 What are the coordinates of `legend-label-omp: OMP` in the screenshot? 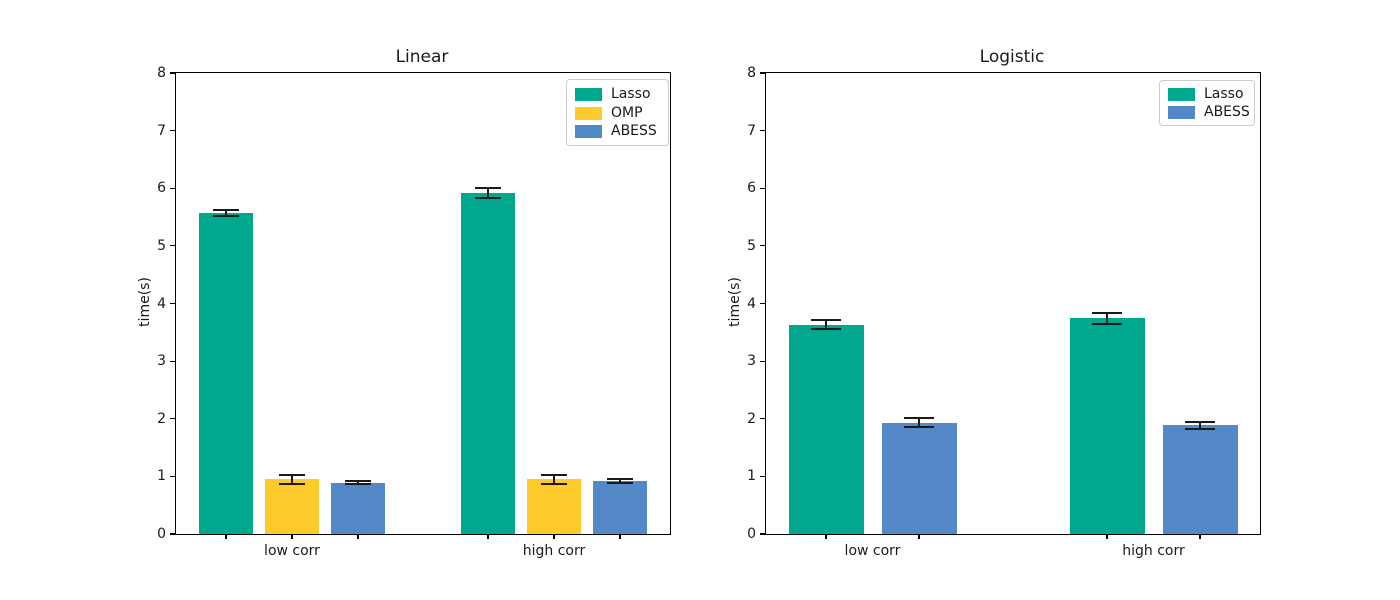 It's located at (627, 112).